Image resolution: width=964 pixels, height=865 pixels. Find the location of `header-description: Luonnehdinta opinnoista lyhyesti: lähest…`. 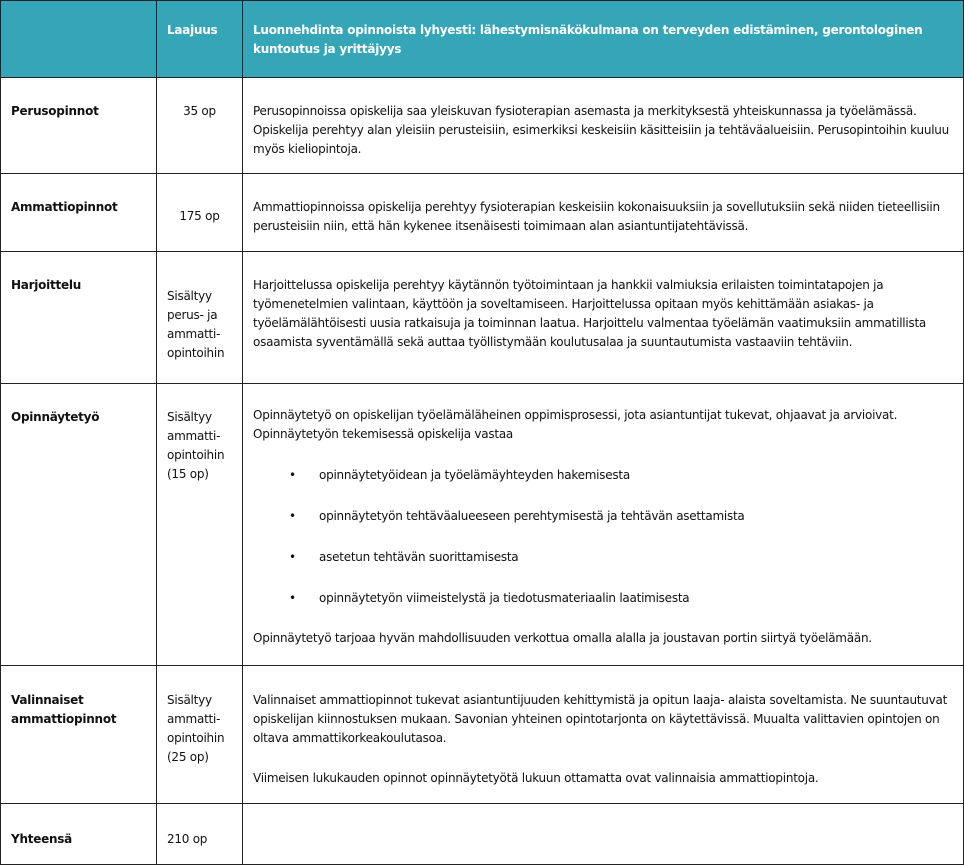

header-description: Luonnehdinta opinnoista lyhyesti: lähest… is located at coordinates (603, 39).